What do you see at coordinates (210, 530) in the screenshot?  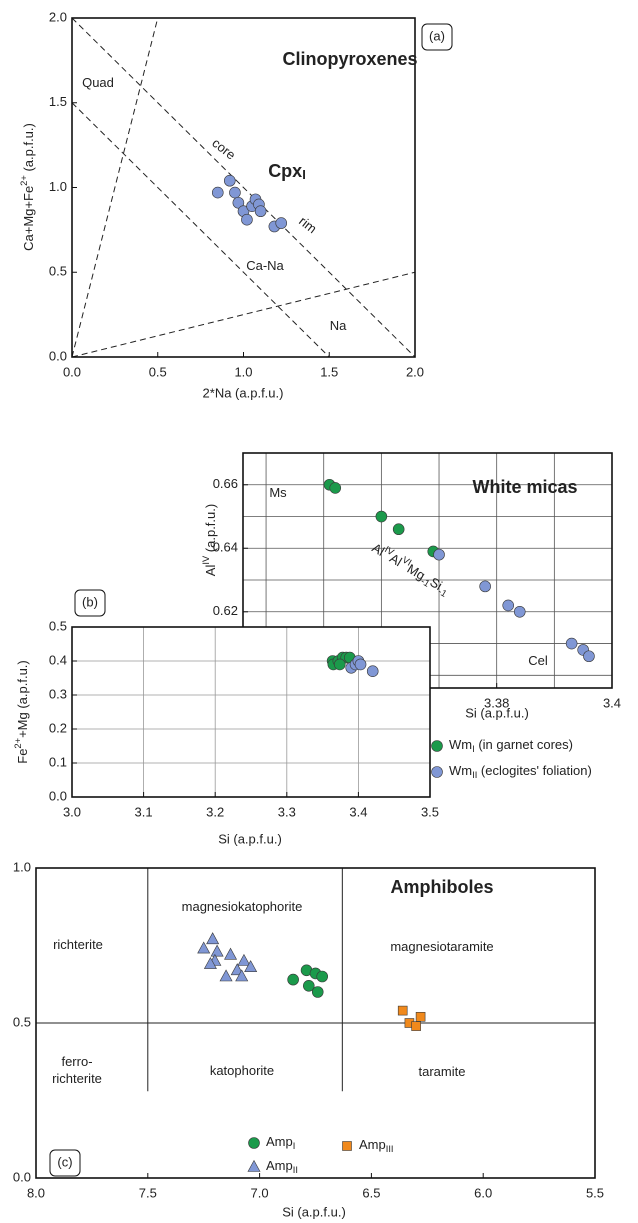 I see `y-axis-label-part: (a.p.f.u.)` at bounding box center [210, 530].